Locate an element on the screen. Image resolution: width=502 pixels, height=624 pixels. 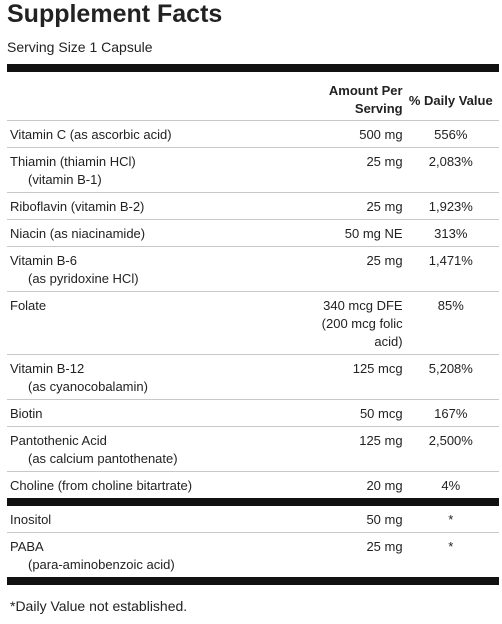
nutrient-row: PABA (para-aminobenzoic acid) 25 mg * is located at coordinates (253, 555).